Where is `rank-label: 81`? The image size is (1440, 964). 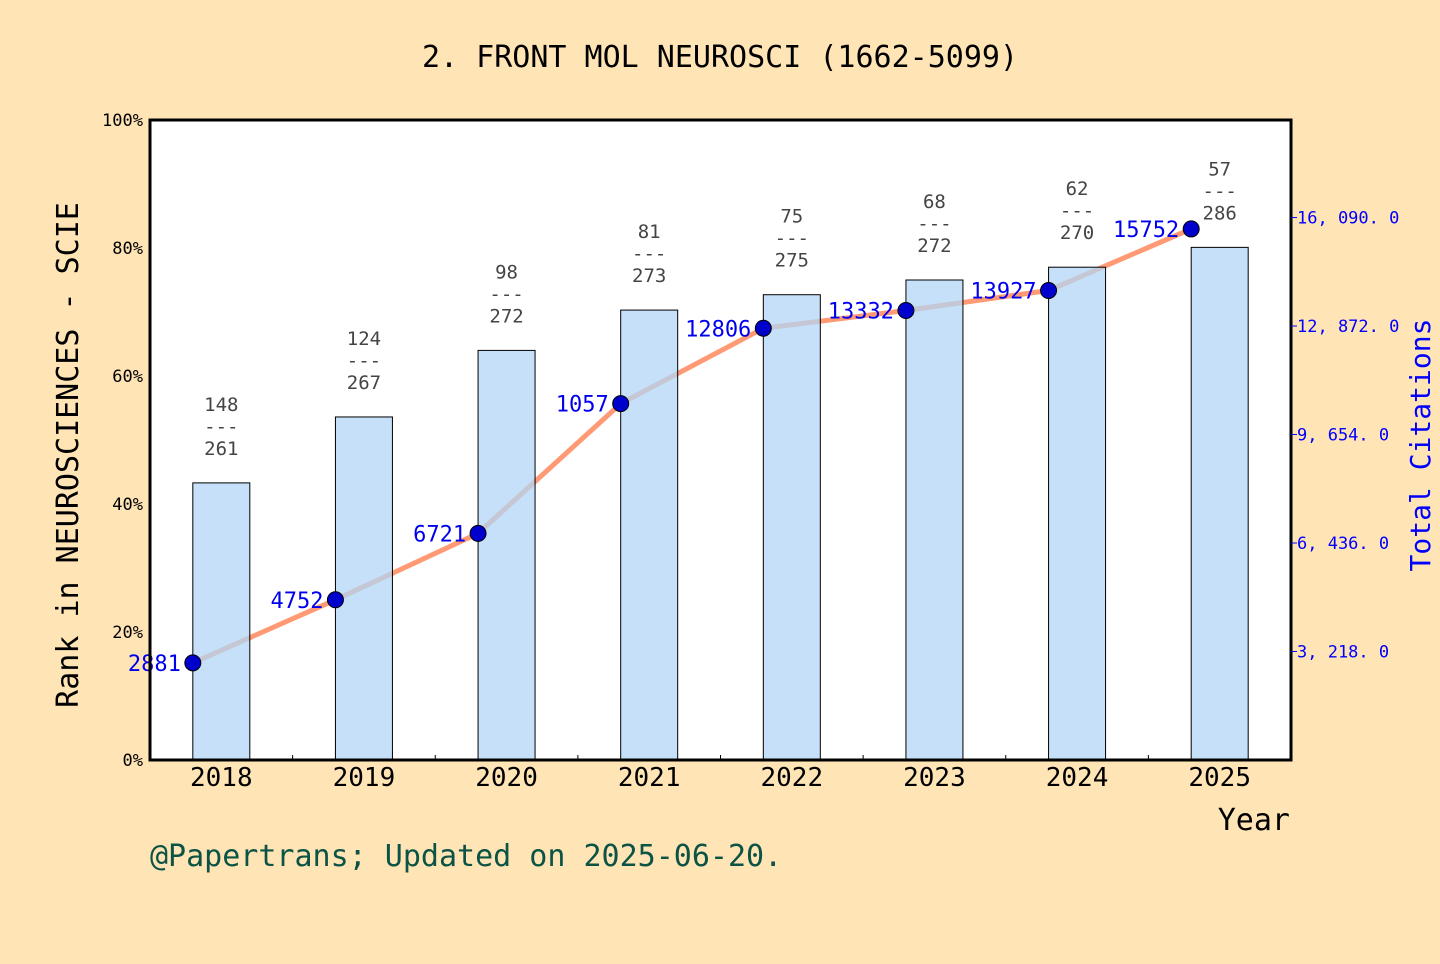 rank-label: 81 is located at coordinates (649, 232).